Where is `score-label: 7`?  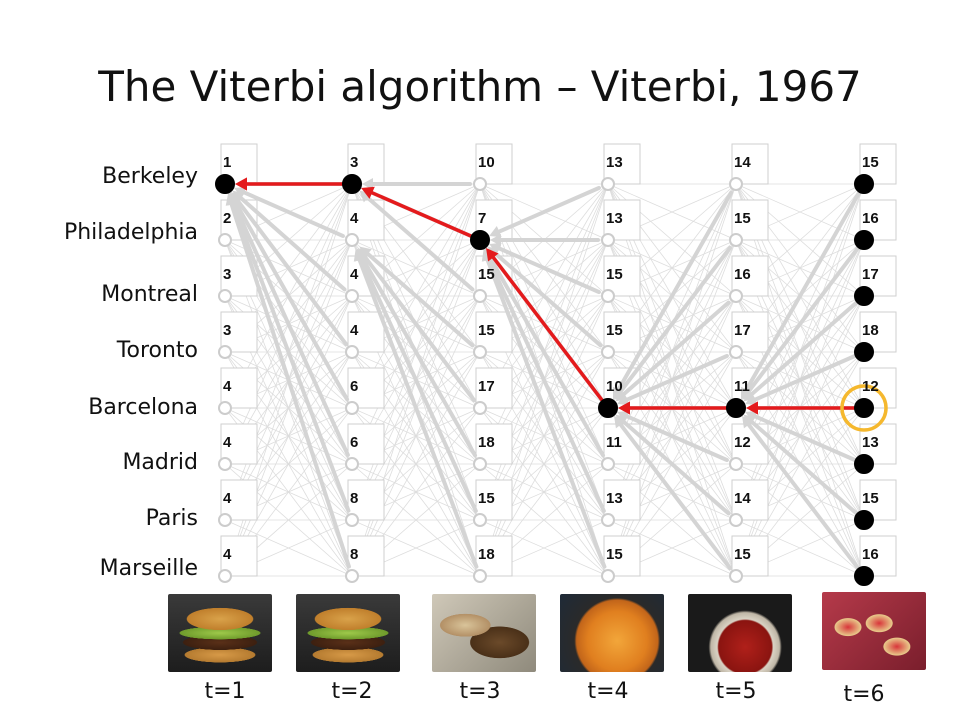
score-label: 7 is located at coordinates (482, 218).